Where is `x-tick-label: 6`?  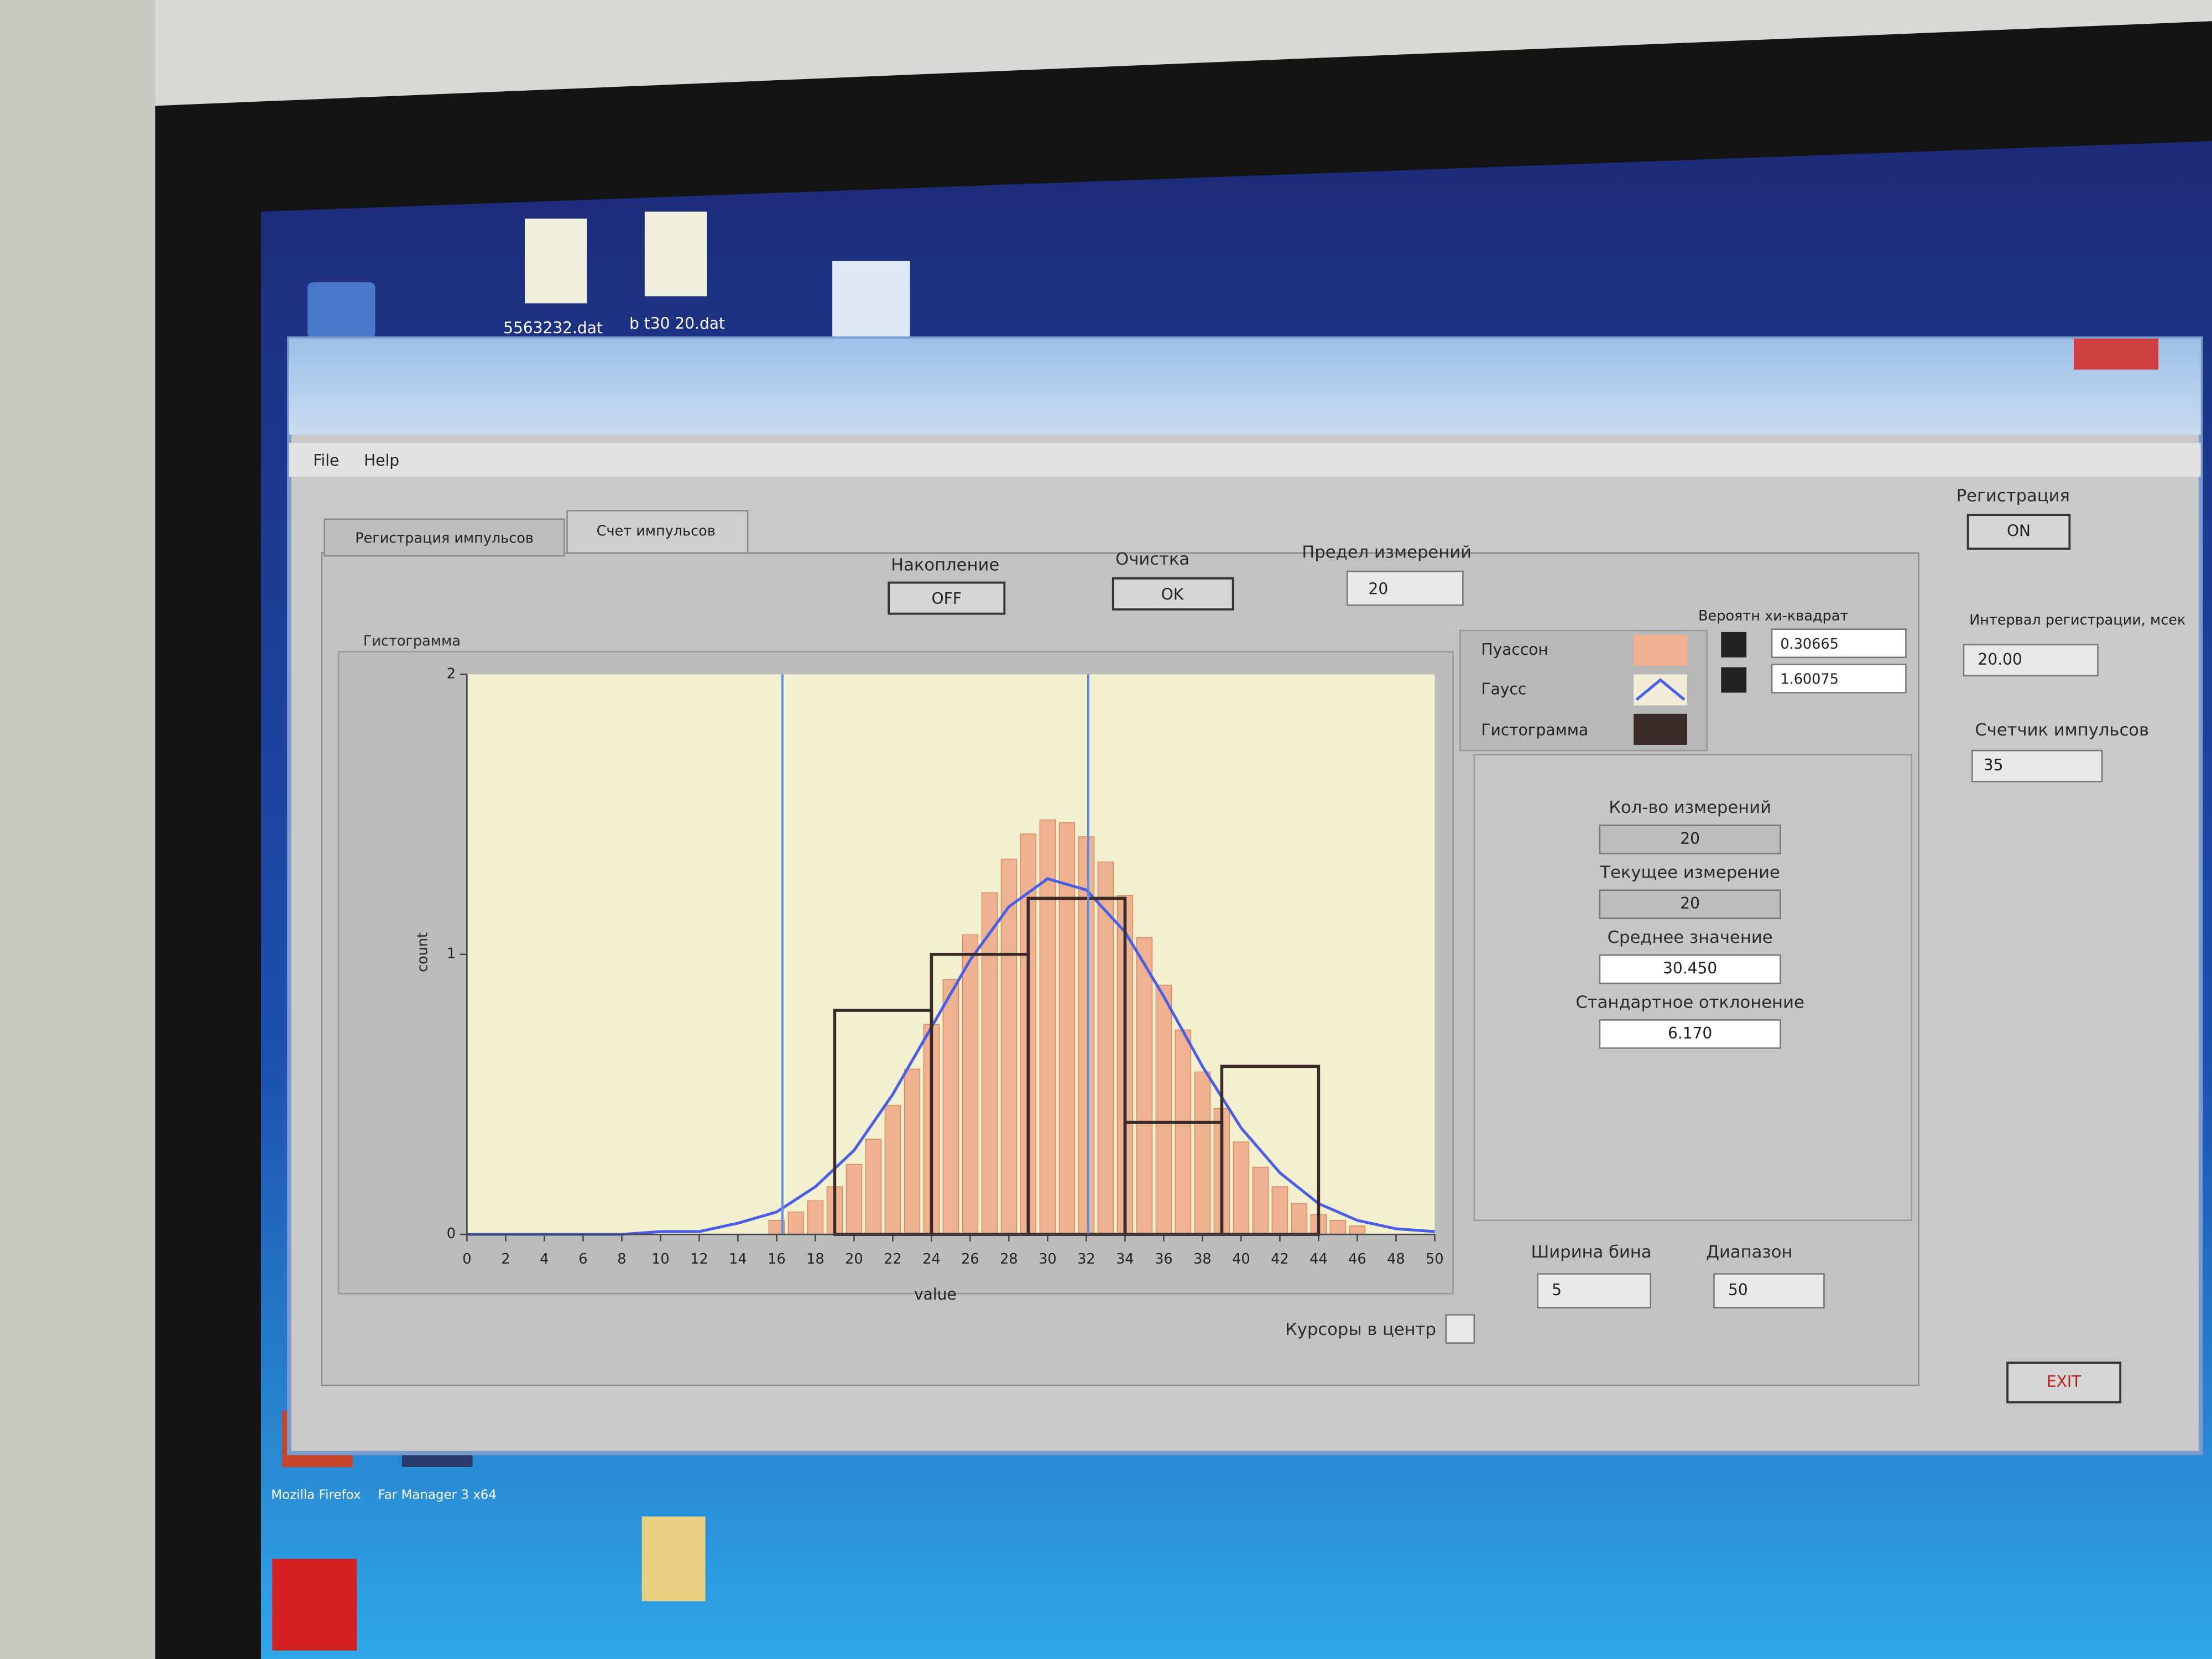 x-tick-label: 6 is located at coordinates (583, 1259).